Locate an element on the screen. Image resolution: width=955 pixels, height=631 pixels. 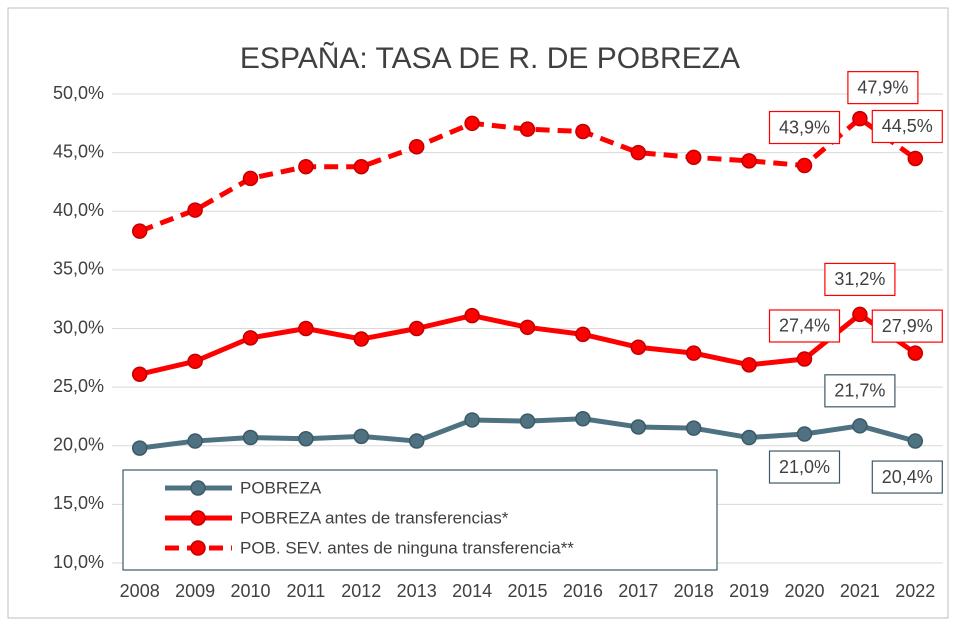
y-tick-label: 40,0% is located at coordinates (78, 210).